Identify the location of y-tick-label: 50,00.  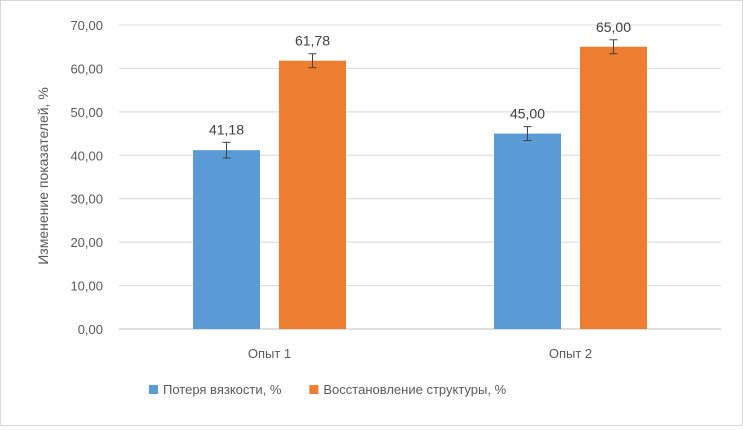
(86, 112).